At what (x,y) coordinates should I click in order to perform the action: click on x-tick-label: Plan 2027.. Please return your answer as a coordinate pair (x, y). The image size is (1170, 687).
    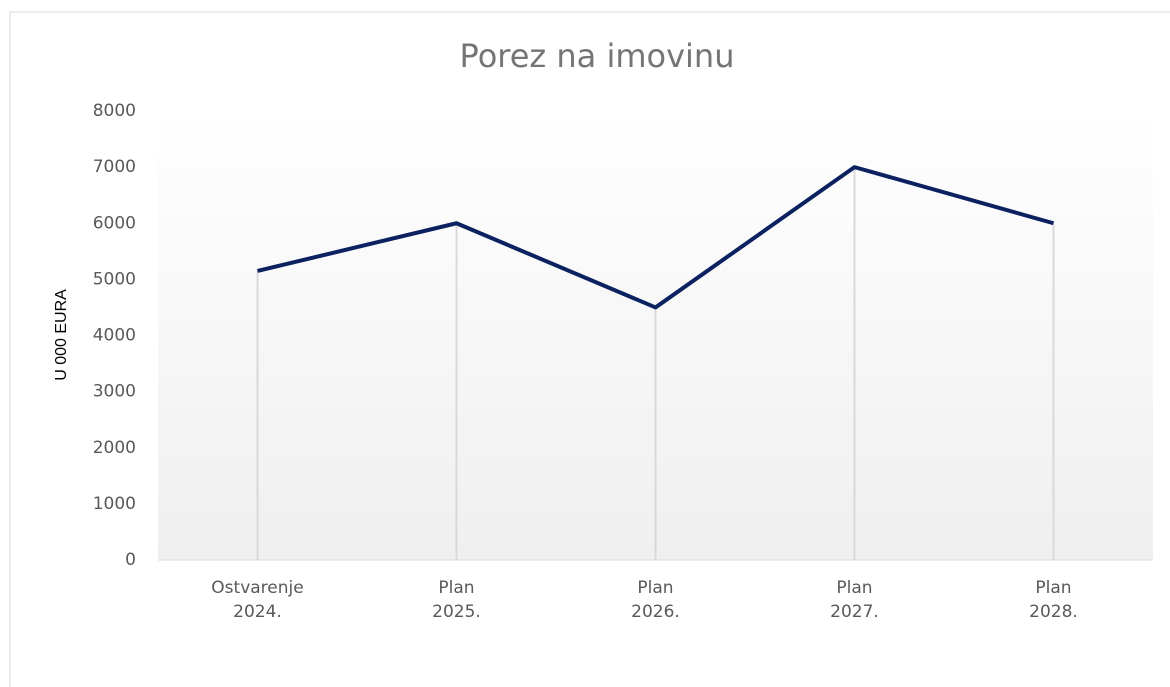
    Looking at the image, I should click on (854, 600).